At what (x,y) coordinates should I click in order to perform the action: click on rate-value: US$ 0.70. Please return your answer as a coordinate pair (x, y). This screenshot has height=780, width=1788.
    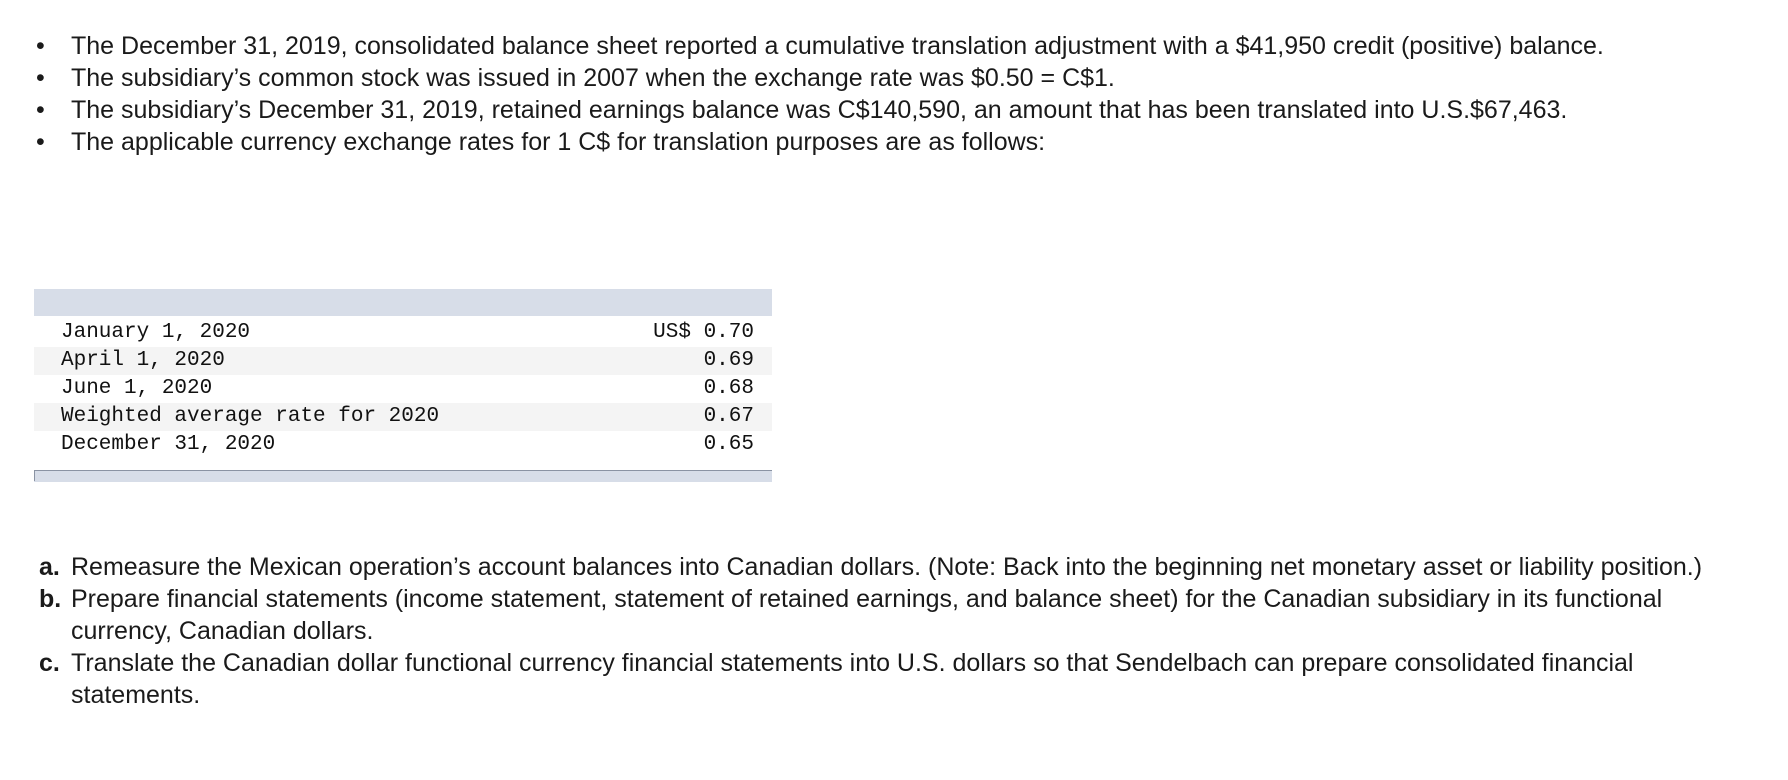
    Looking at the image, I should click on (703, 332).